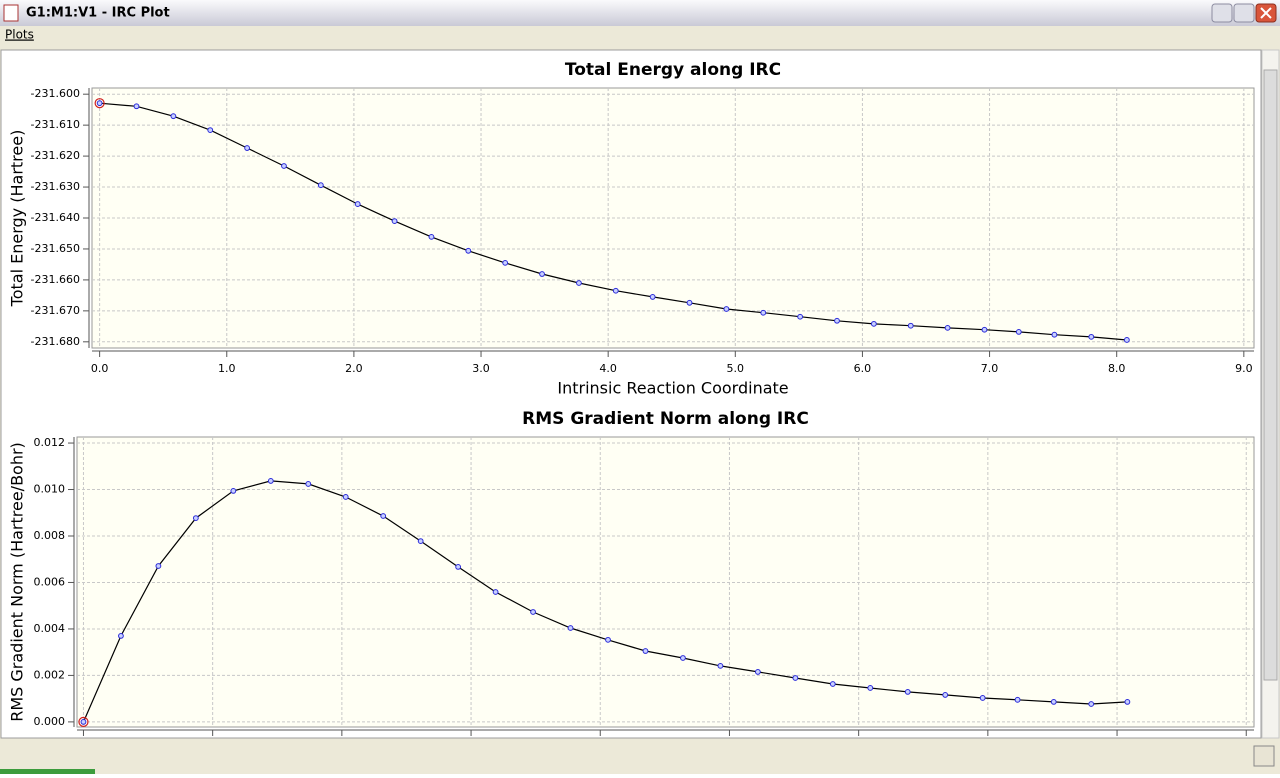 This screenshot has height=778, width=1280. I want to click on y-tick-label: 0.006, so click(50, 581).